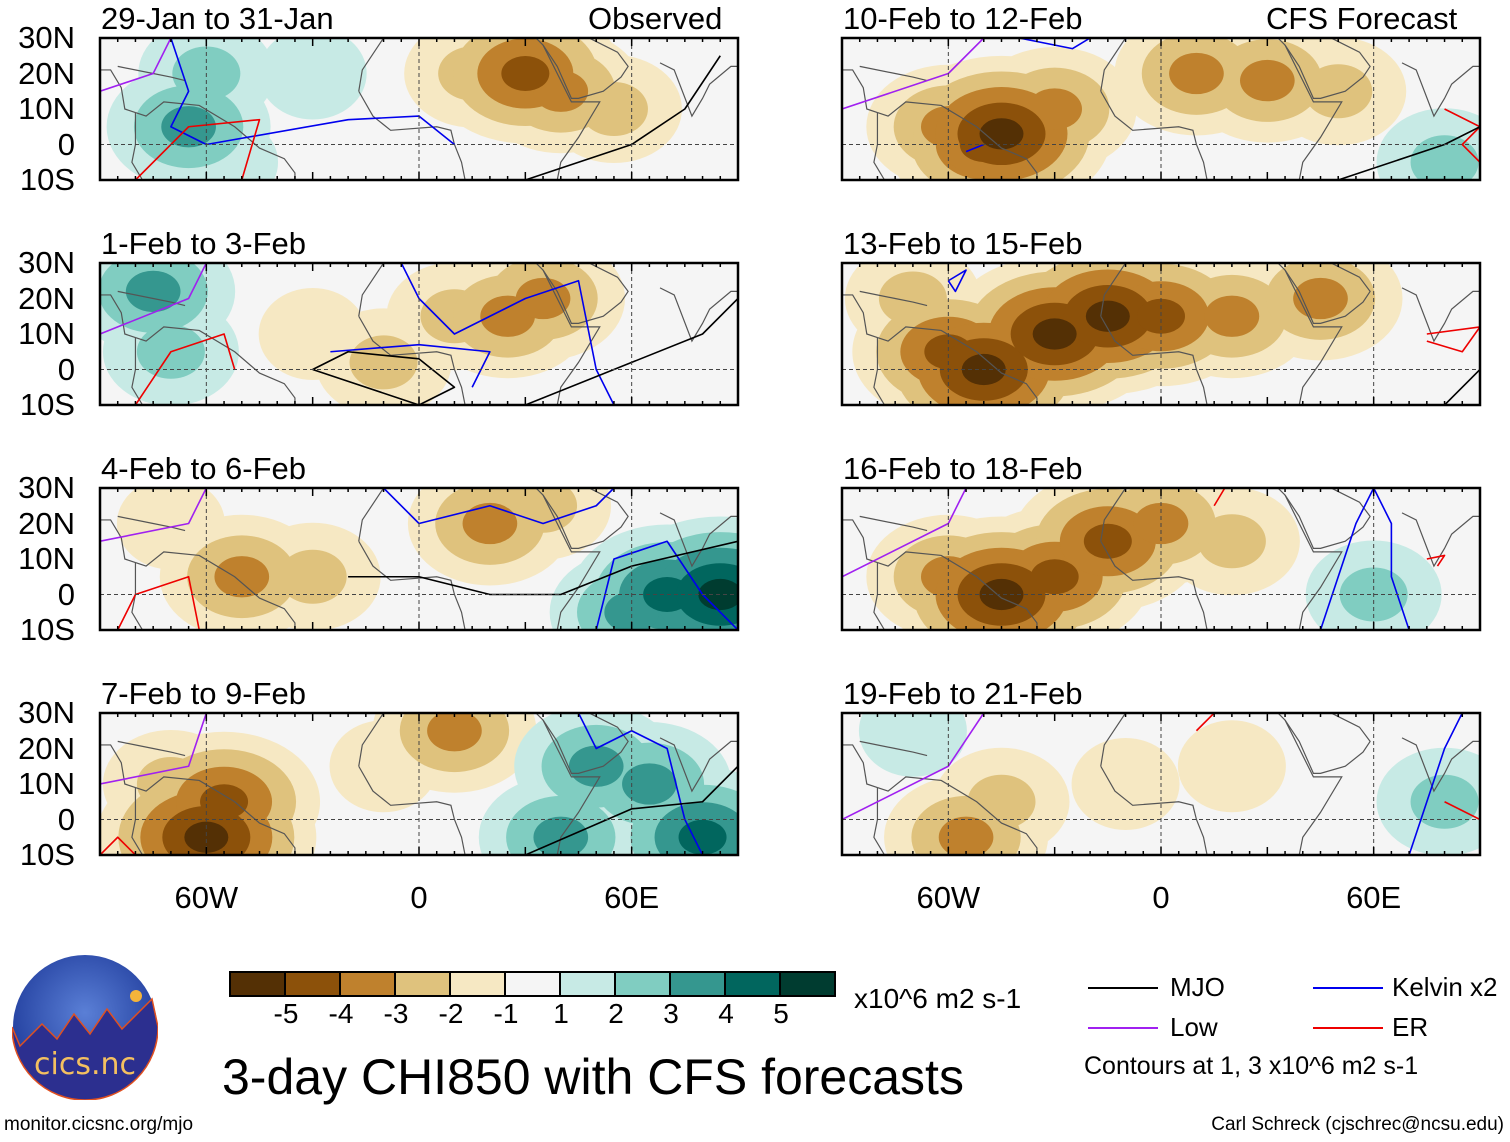 The image size is (1510, 1142). Describe the element at coordinates (671, 1013) in the screenshot. I see `colorbar-tick-label: 3` at that location.